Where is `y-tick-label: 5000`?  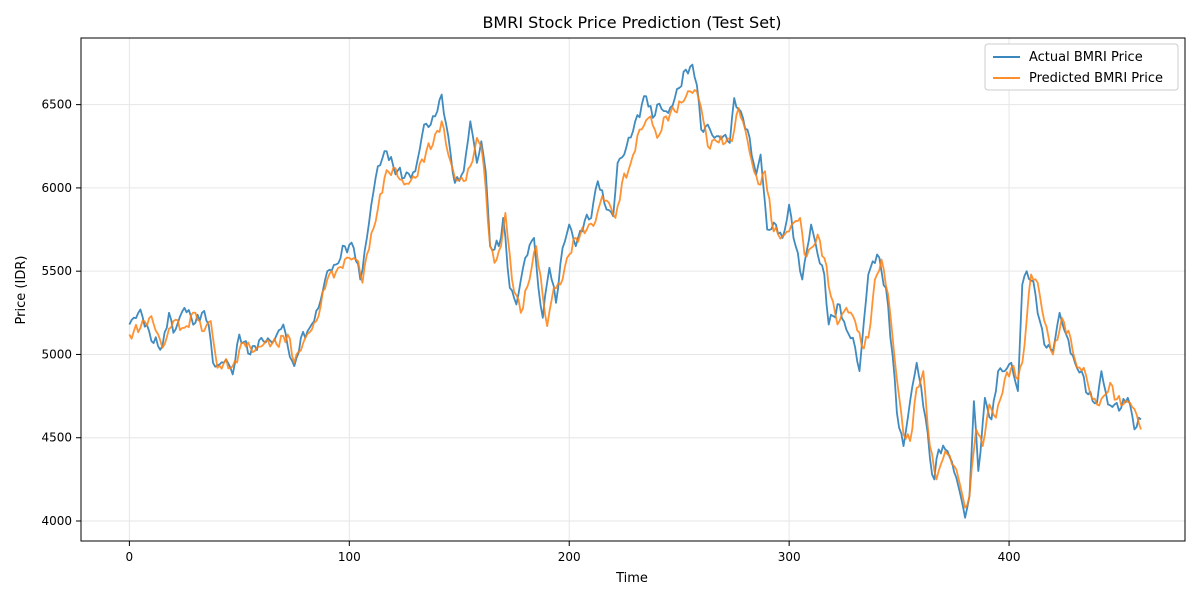
y-tick-label: 5000 is located at coordinates (56, 354).